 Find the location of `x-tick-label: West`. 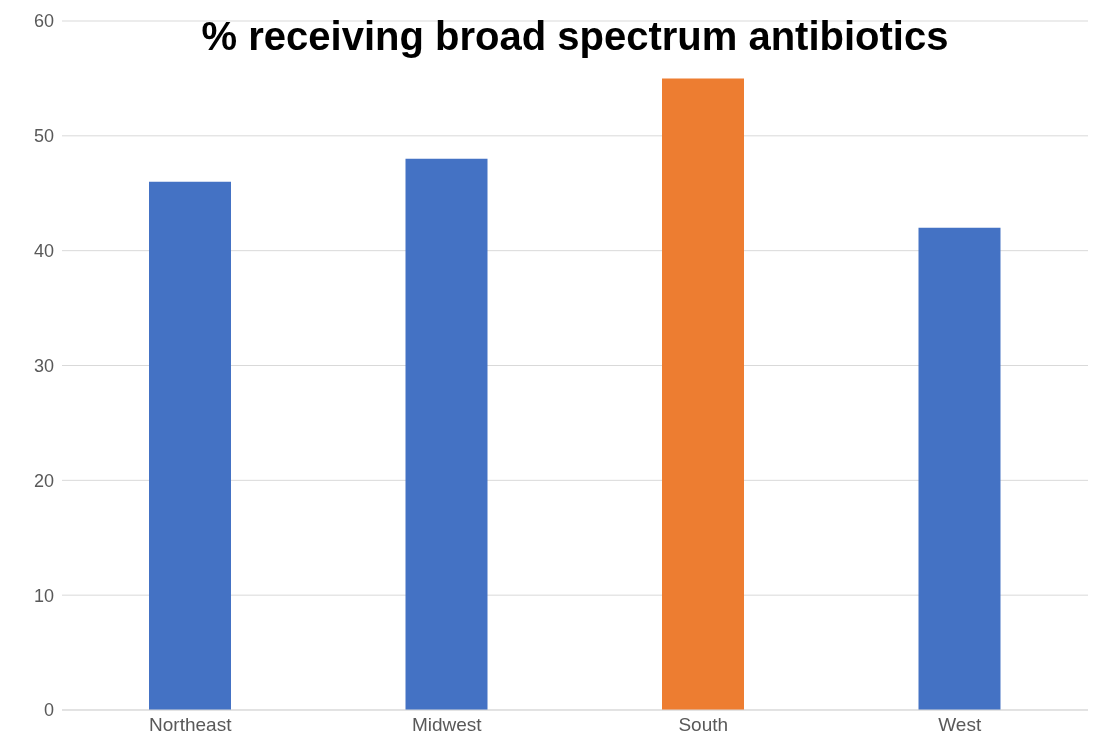

x-tick-label: West is located at coordinates (960, 725).